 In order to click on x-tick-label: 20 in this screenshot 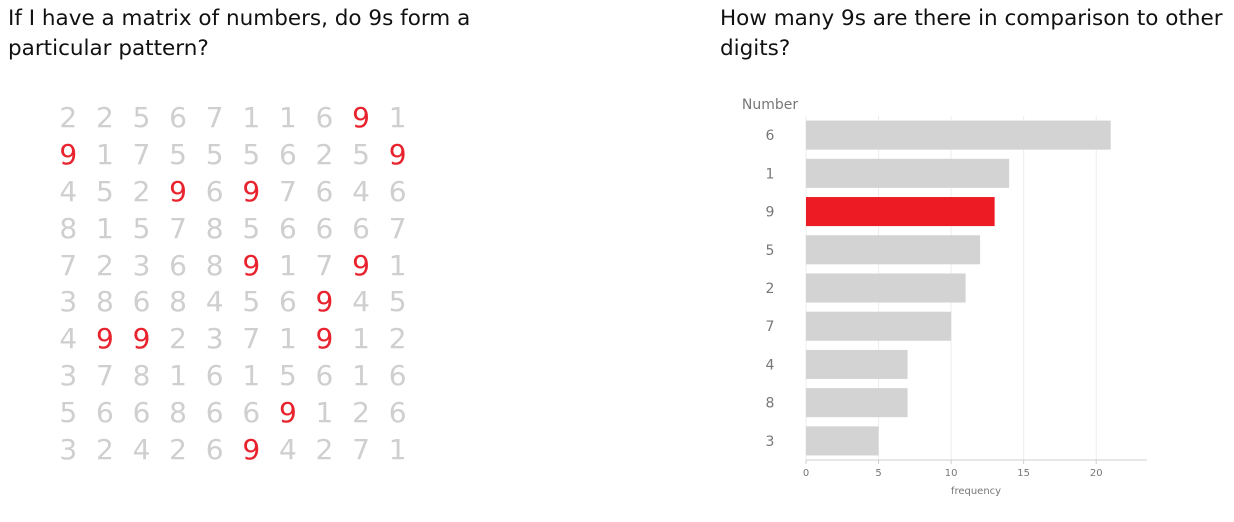, I will do `click(1096, 473)`.